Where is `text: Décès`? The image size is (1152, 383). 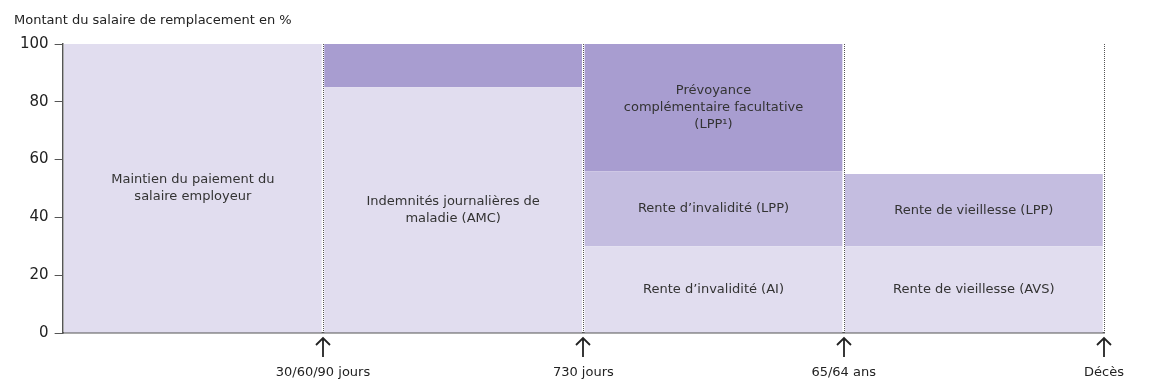
text: Décès is located at coordinates (1104, 372).